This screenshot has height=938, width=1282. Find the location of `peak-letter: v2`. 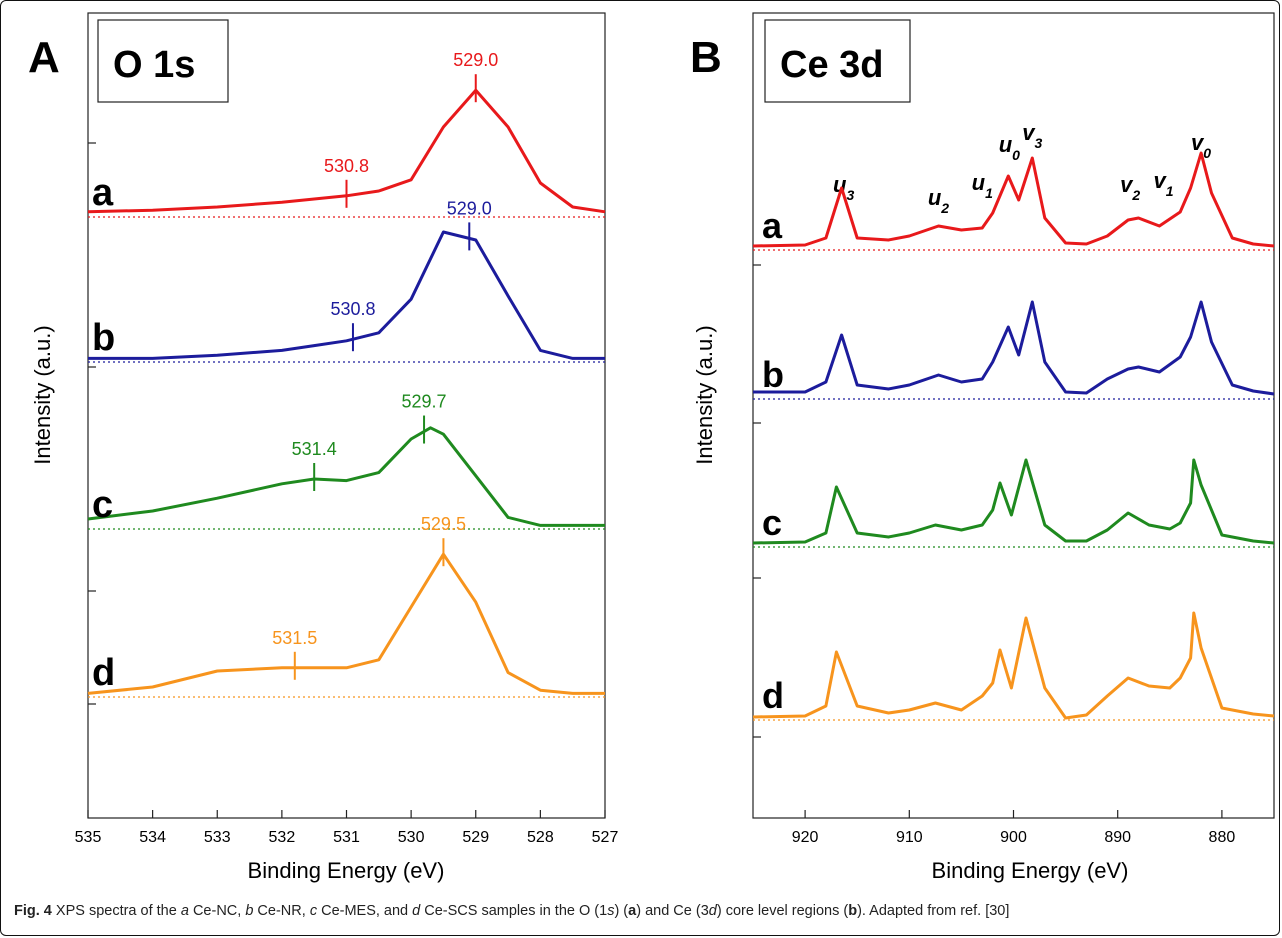

peak-letter: v2 is located at coordinates (1130, 187).